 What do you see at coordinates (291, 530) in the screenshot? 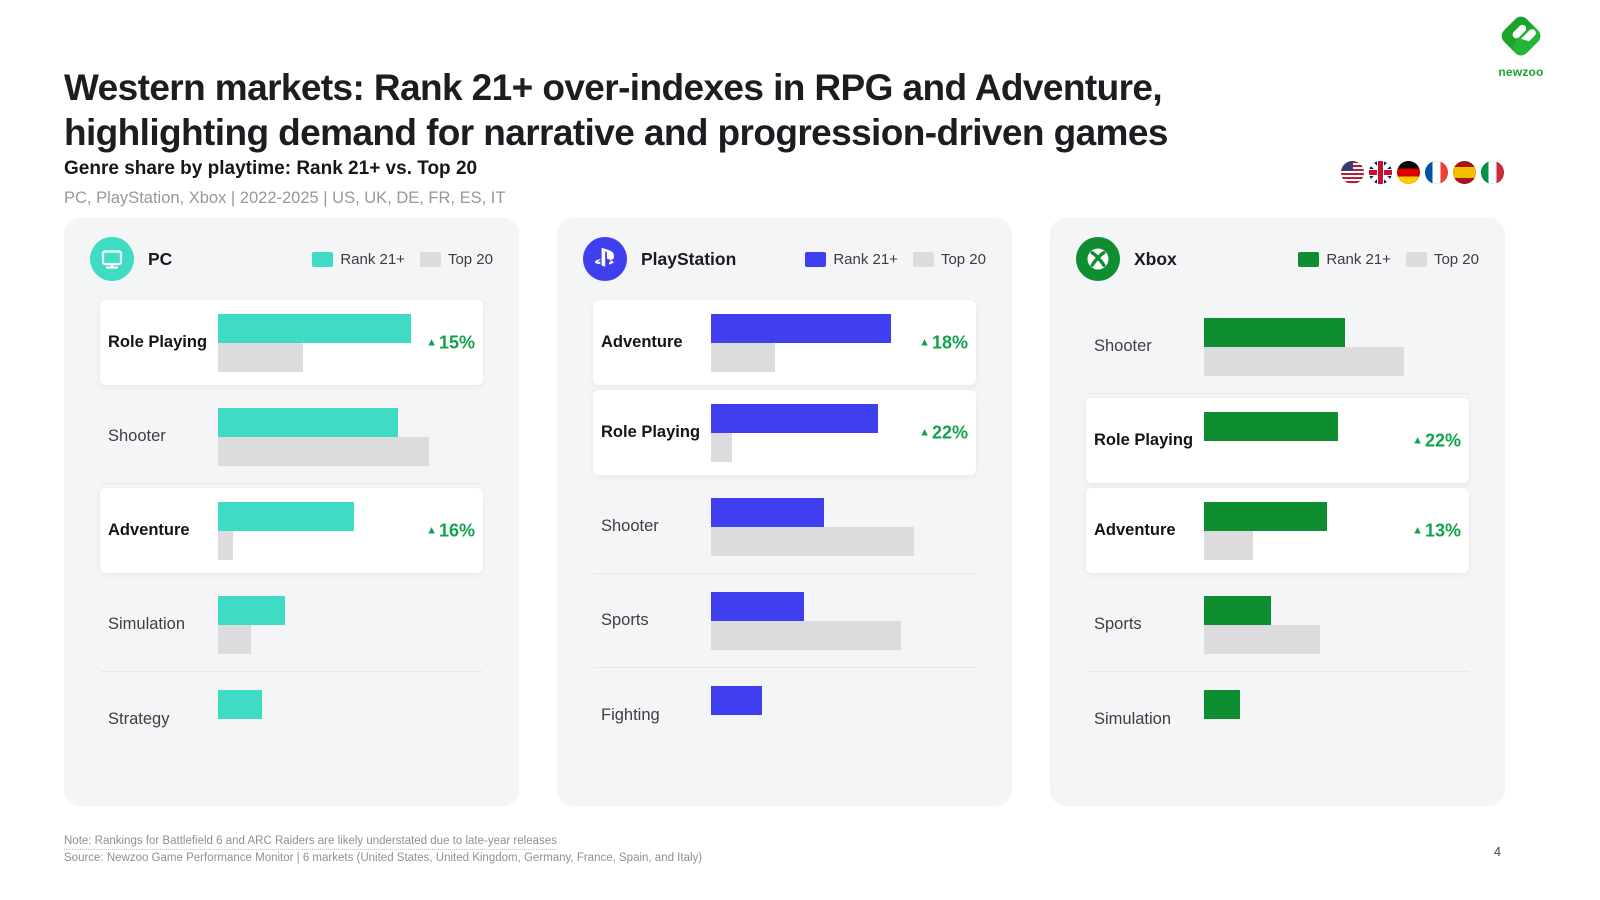
I see `genre-row-adventure: Adventure ▲ 16%` at bounding box center [291, 530].